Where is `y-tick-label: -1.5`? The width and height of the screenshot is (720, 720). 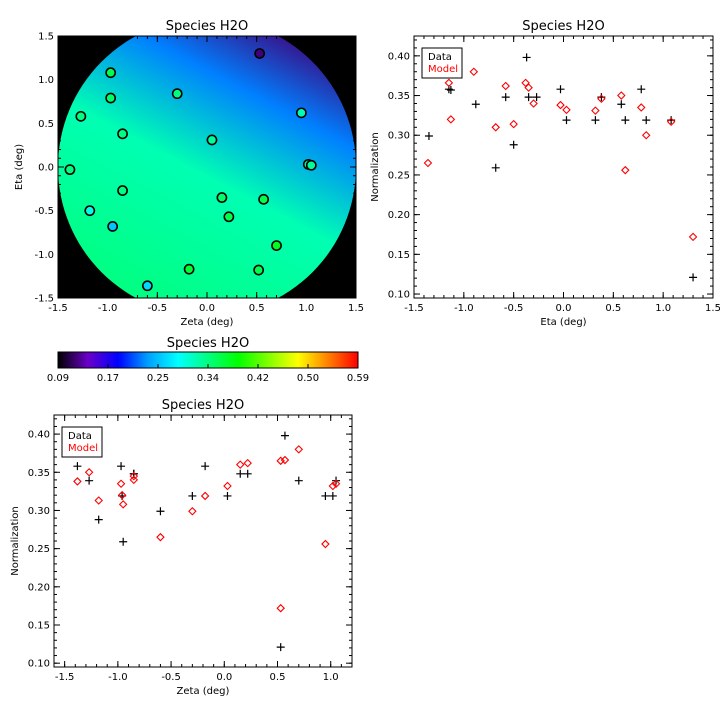 y-tick-label: -1.5 is located at coordinates (44, 299).